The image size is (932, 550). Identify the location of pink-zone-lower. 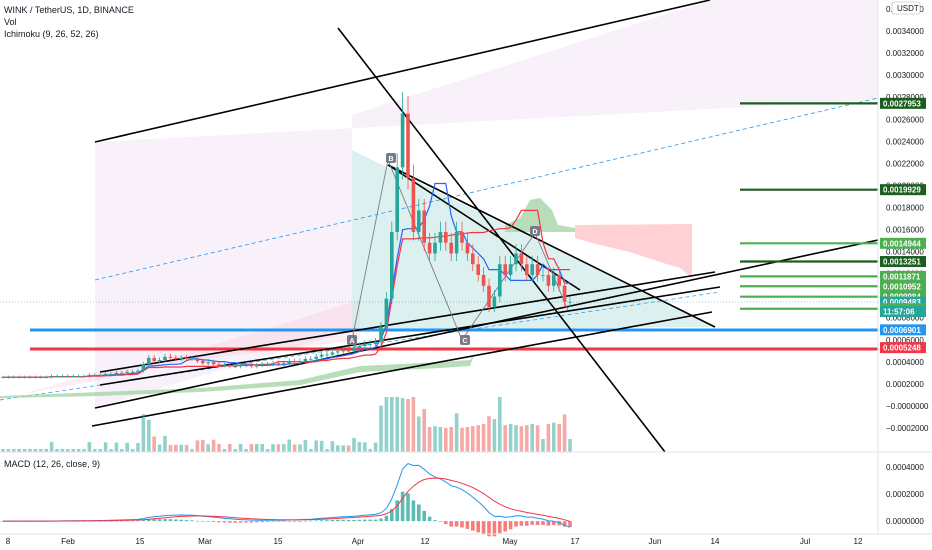
(180, 350).